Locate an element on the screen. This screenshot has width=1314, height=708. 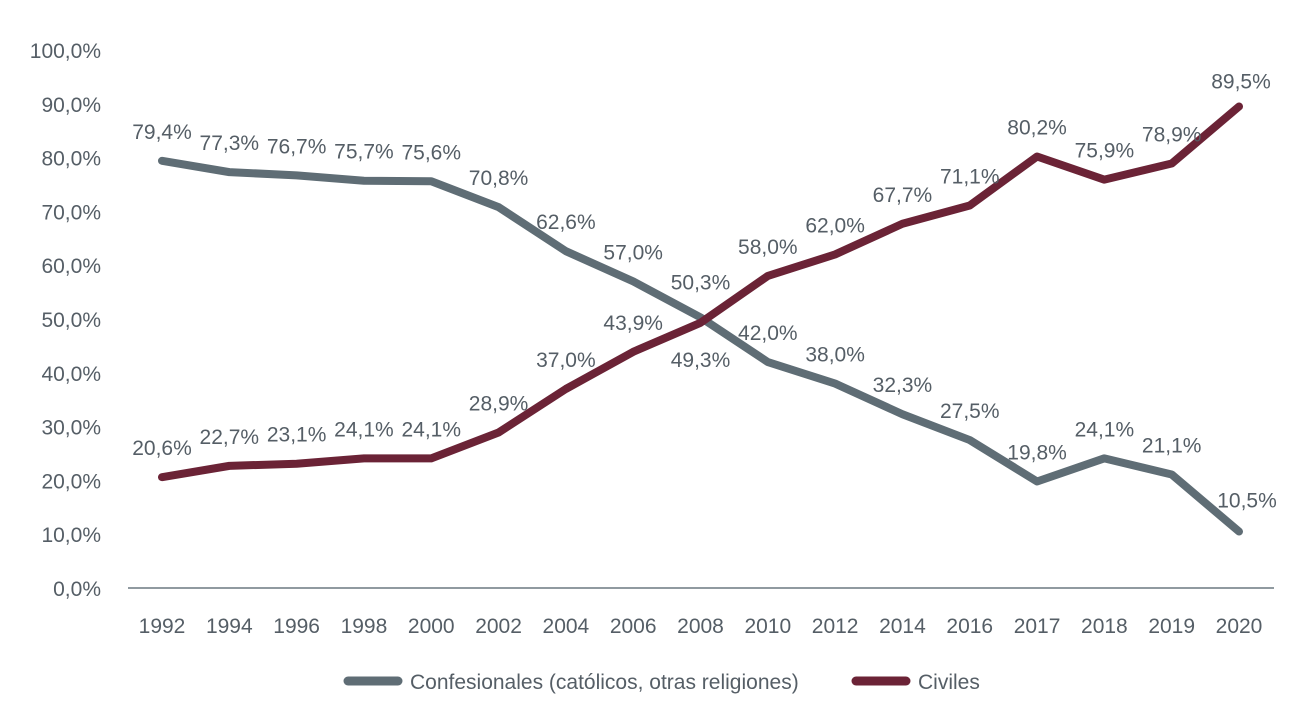
data-label-civiles: 62,0% is located at coordinates (835, 225).